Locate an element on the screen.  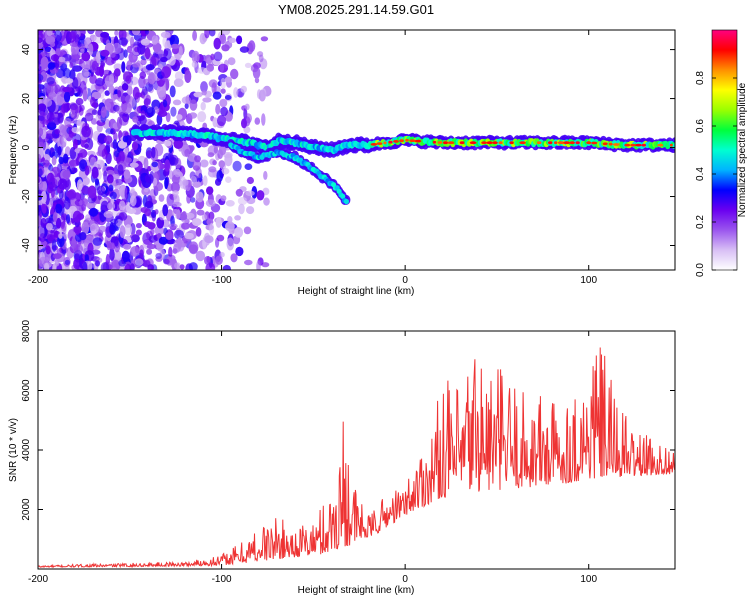
x-tick-label: -200 is located at coordinates (38, 280).